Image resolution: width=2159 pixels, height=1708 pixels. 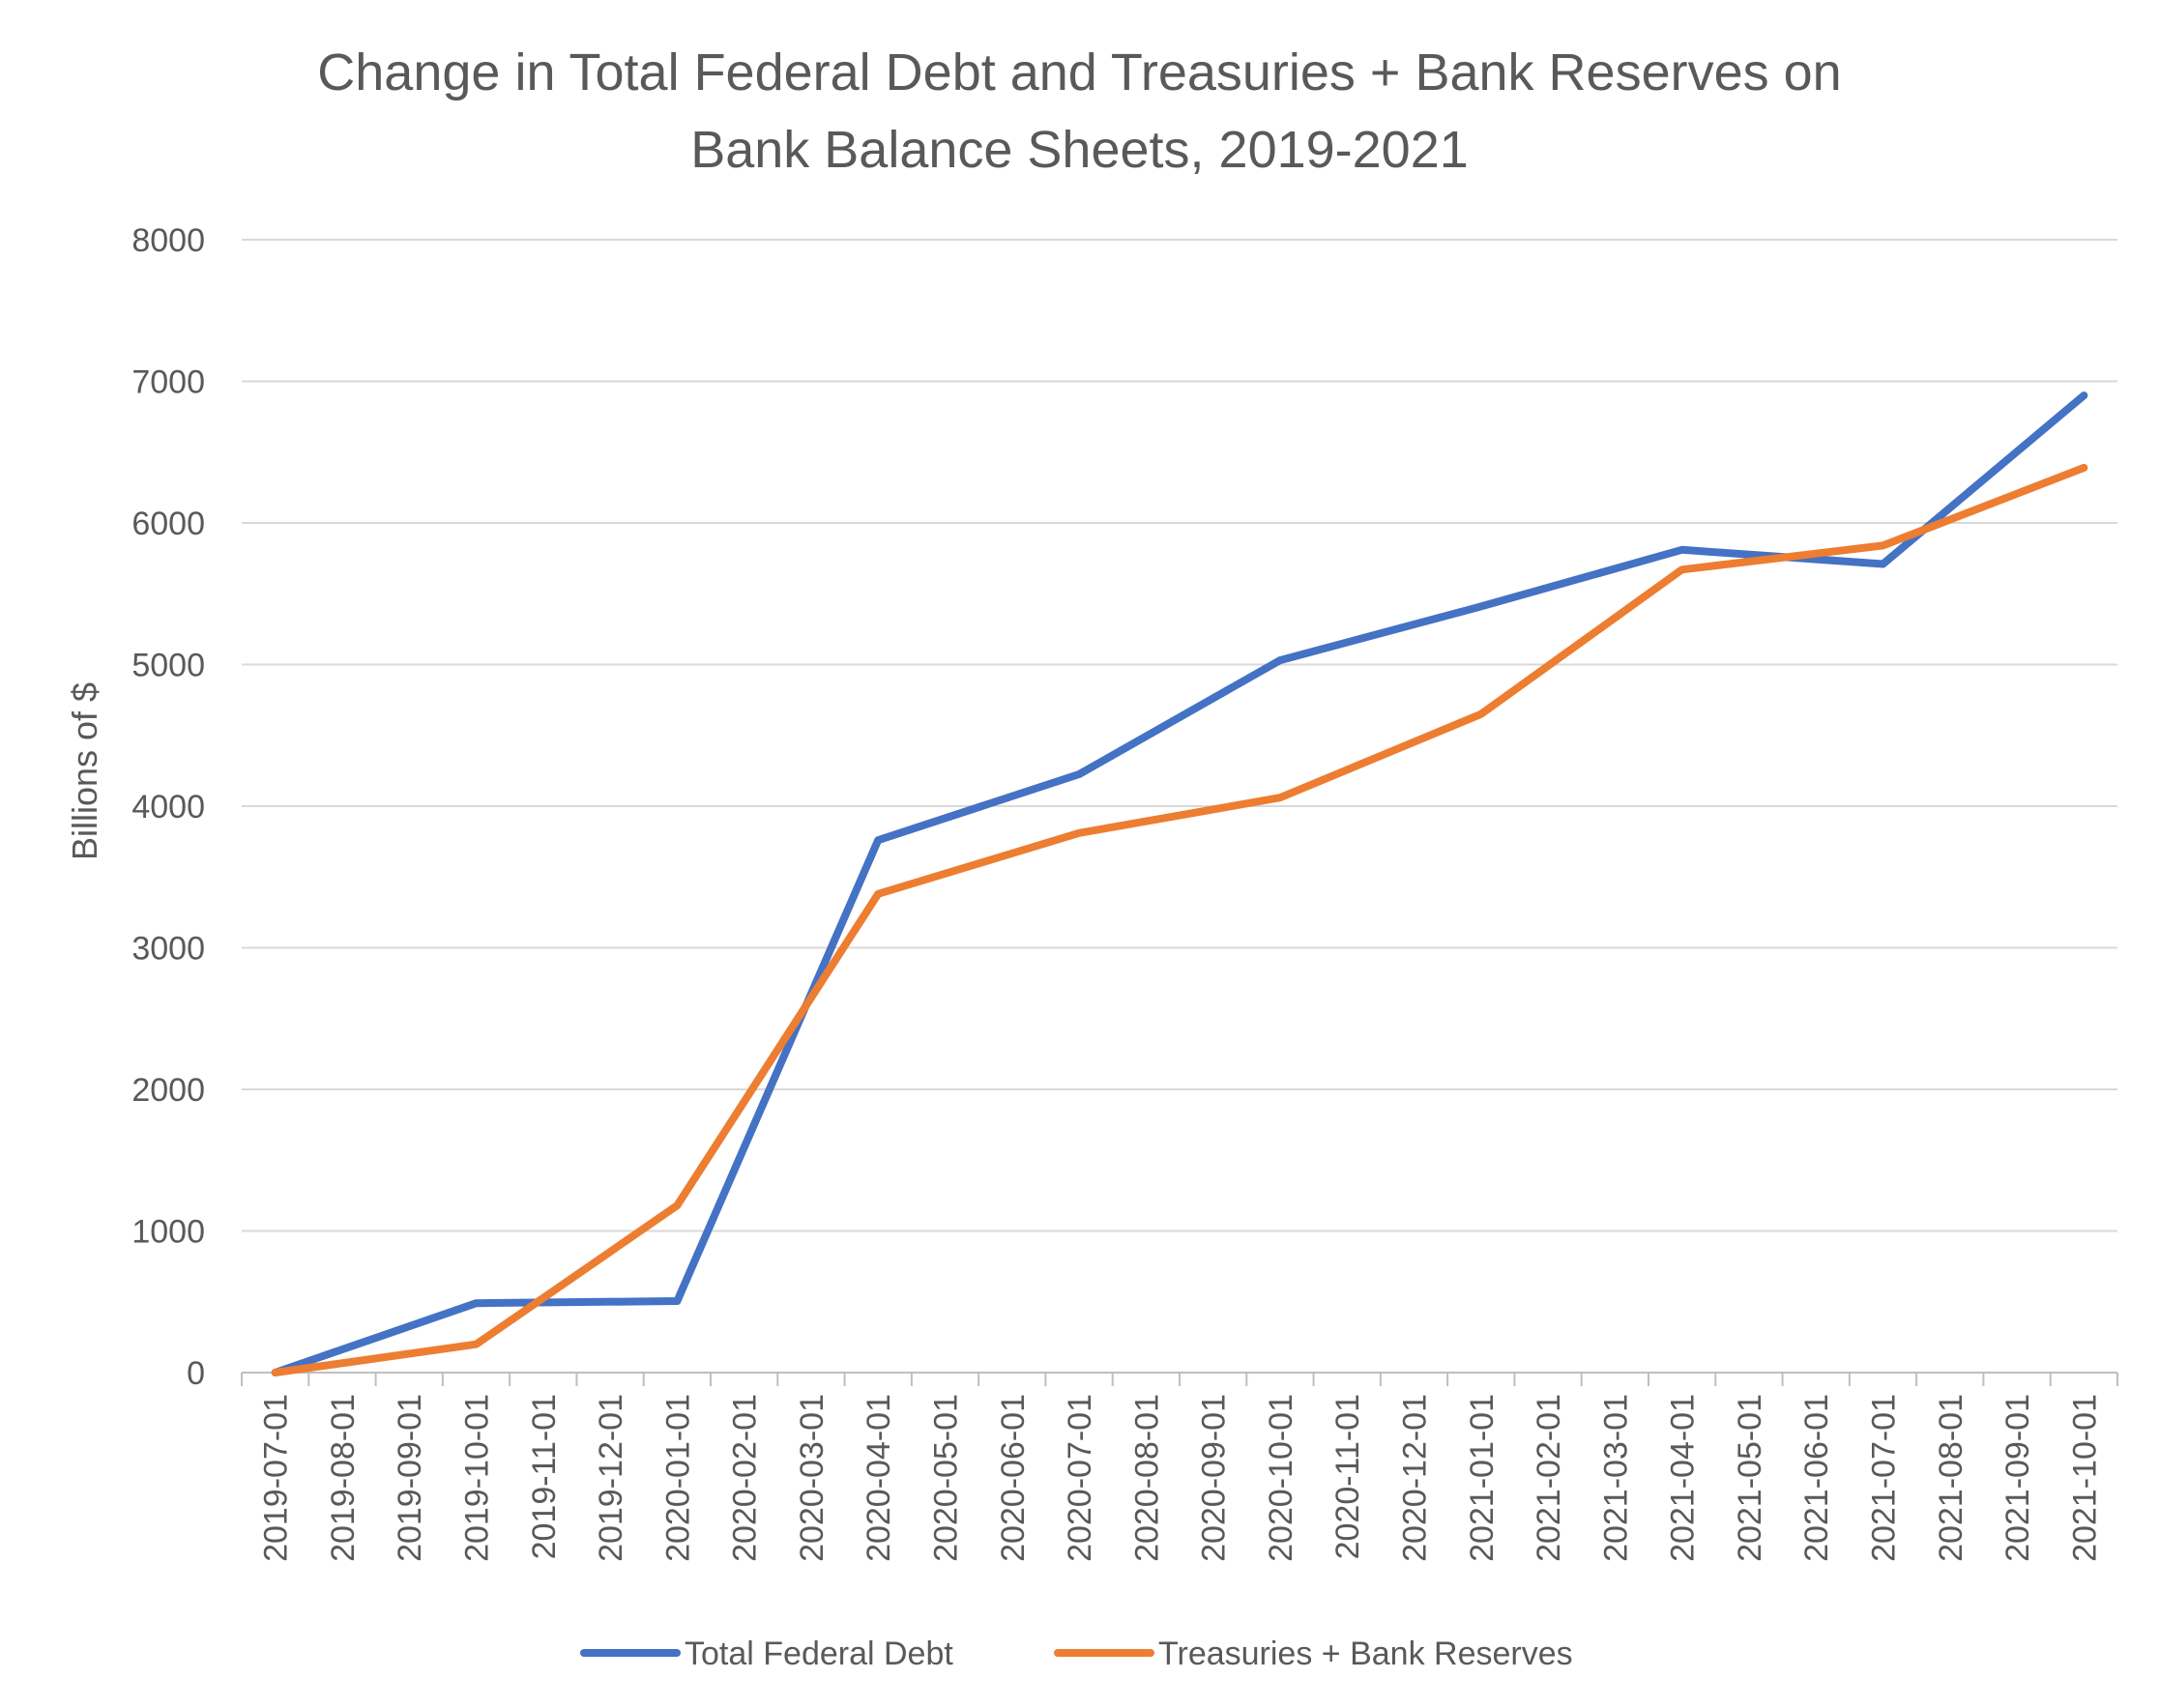 What do you see at coordinates (168, 524) in the screenshot?
I see `y-tick-label: 6000` at bounding box center [168, 524].